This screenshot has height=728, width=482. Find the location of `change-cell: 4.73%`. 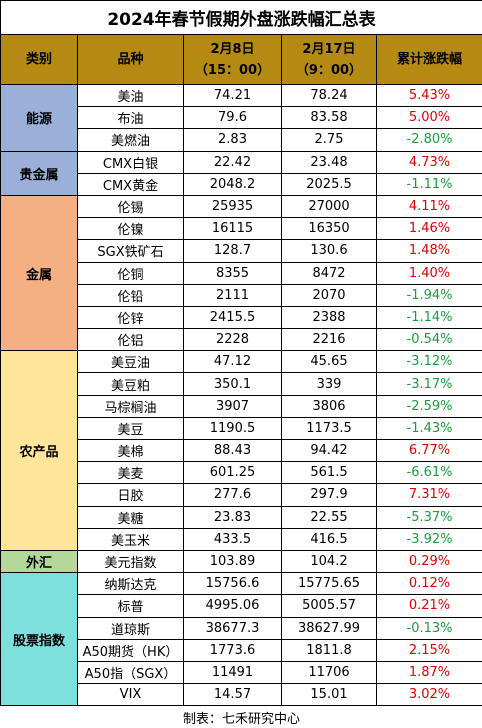

change-cell: 4.73% is located at coordinates (429, 162).